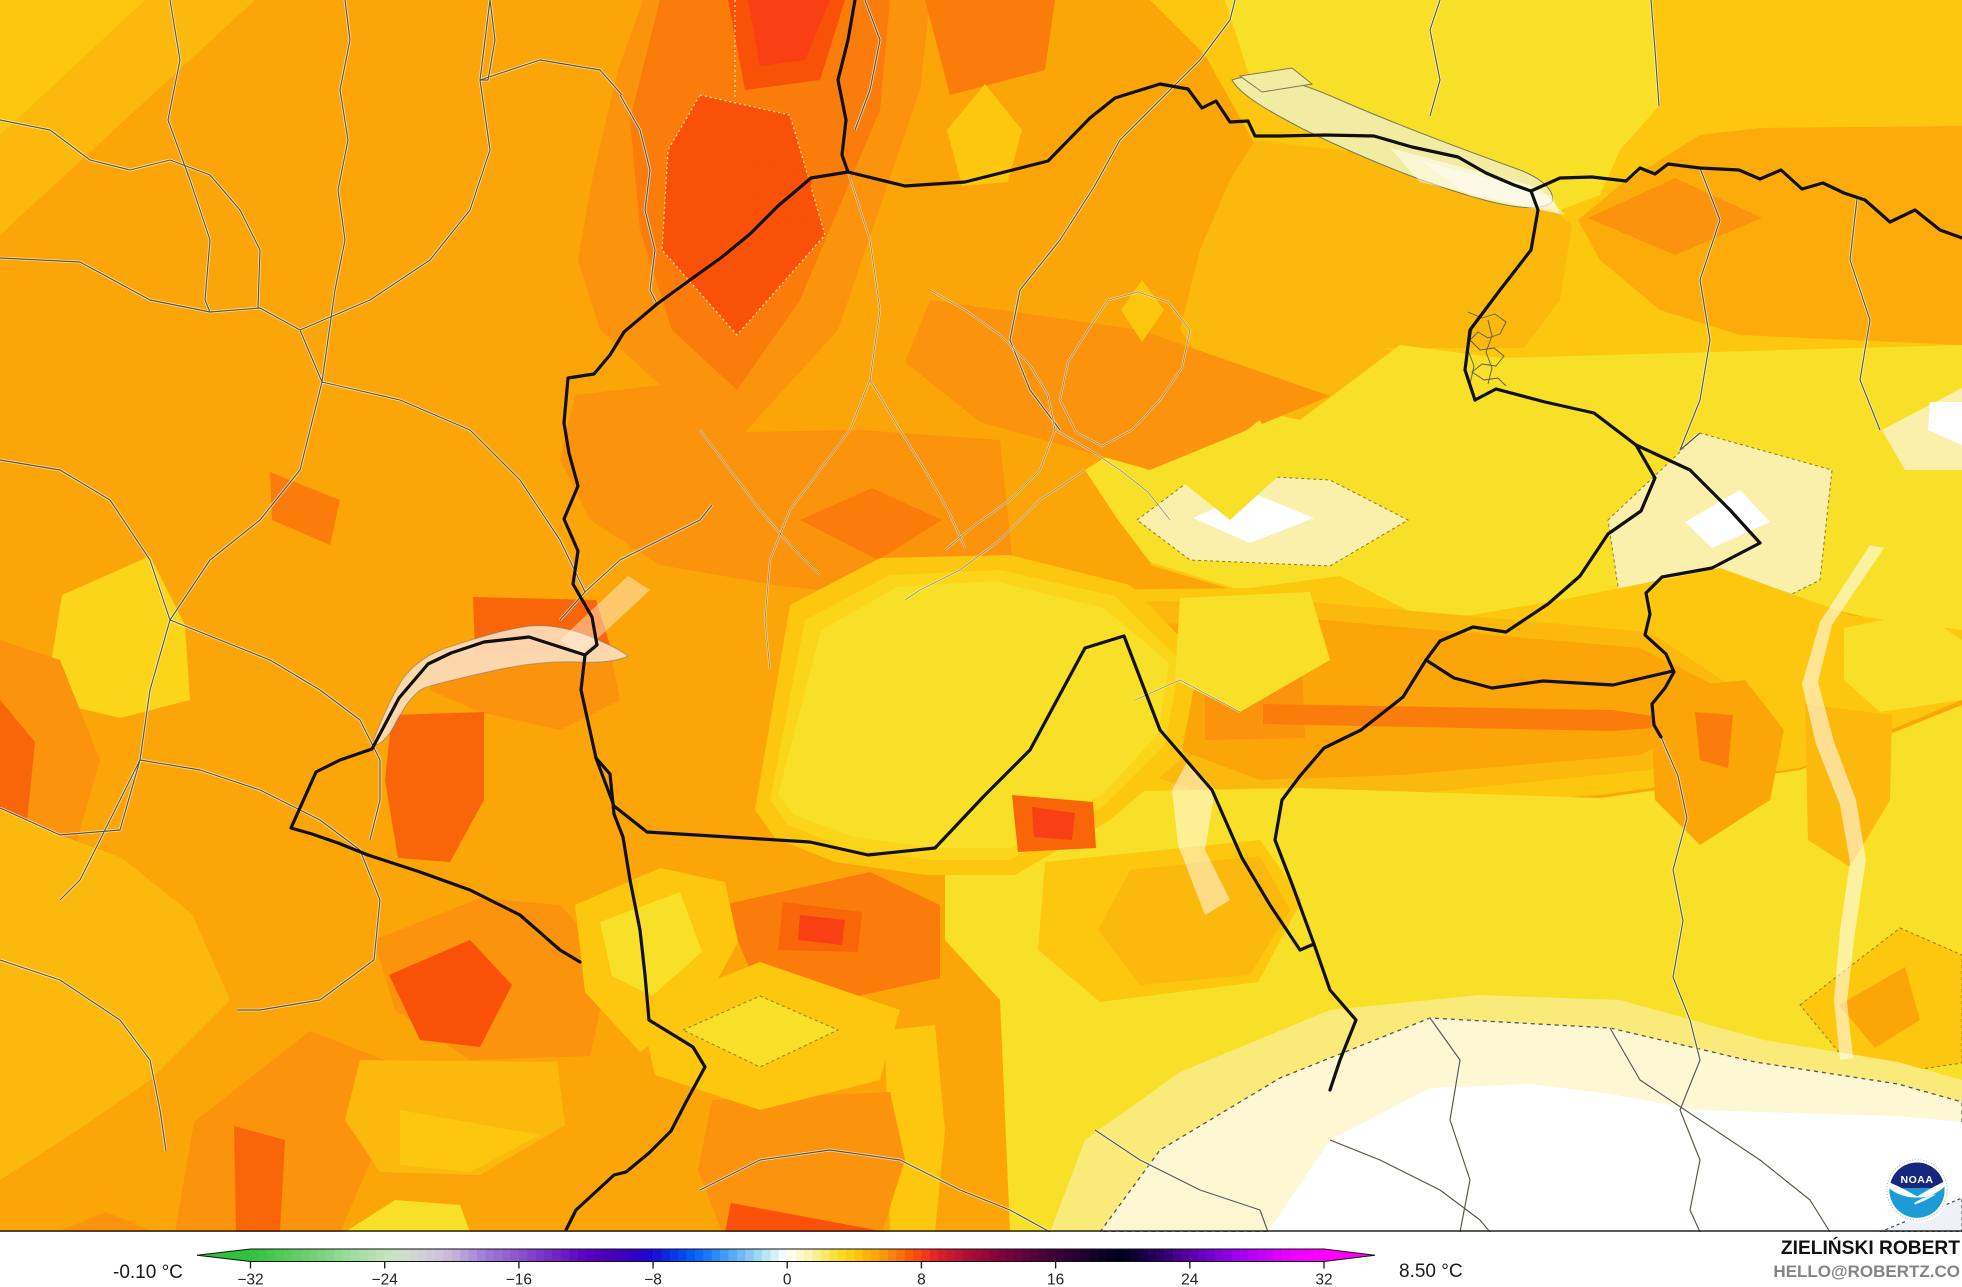  Describe the element at coordinates (653, 1279) in the screenshot. I see `svg-text: −8` at that location.